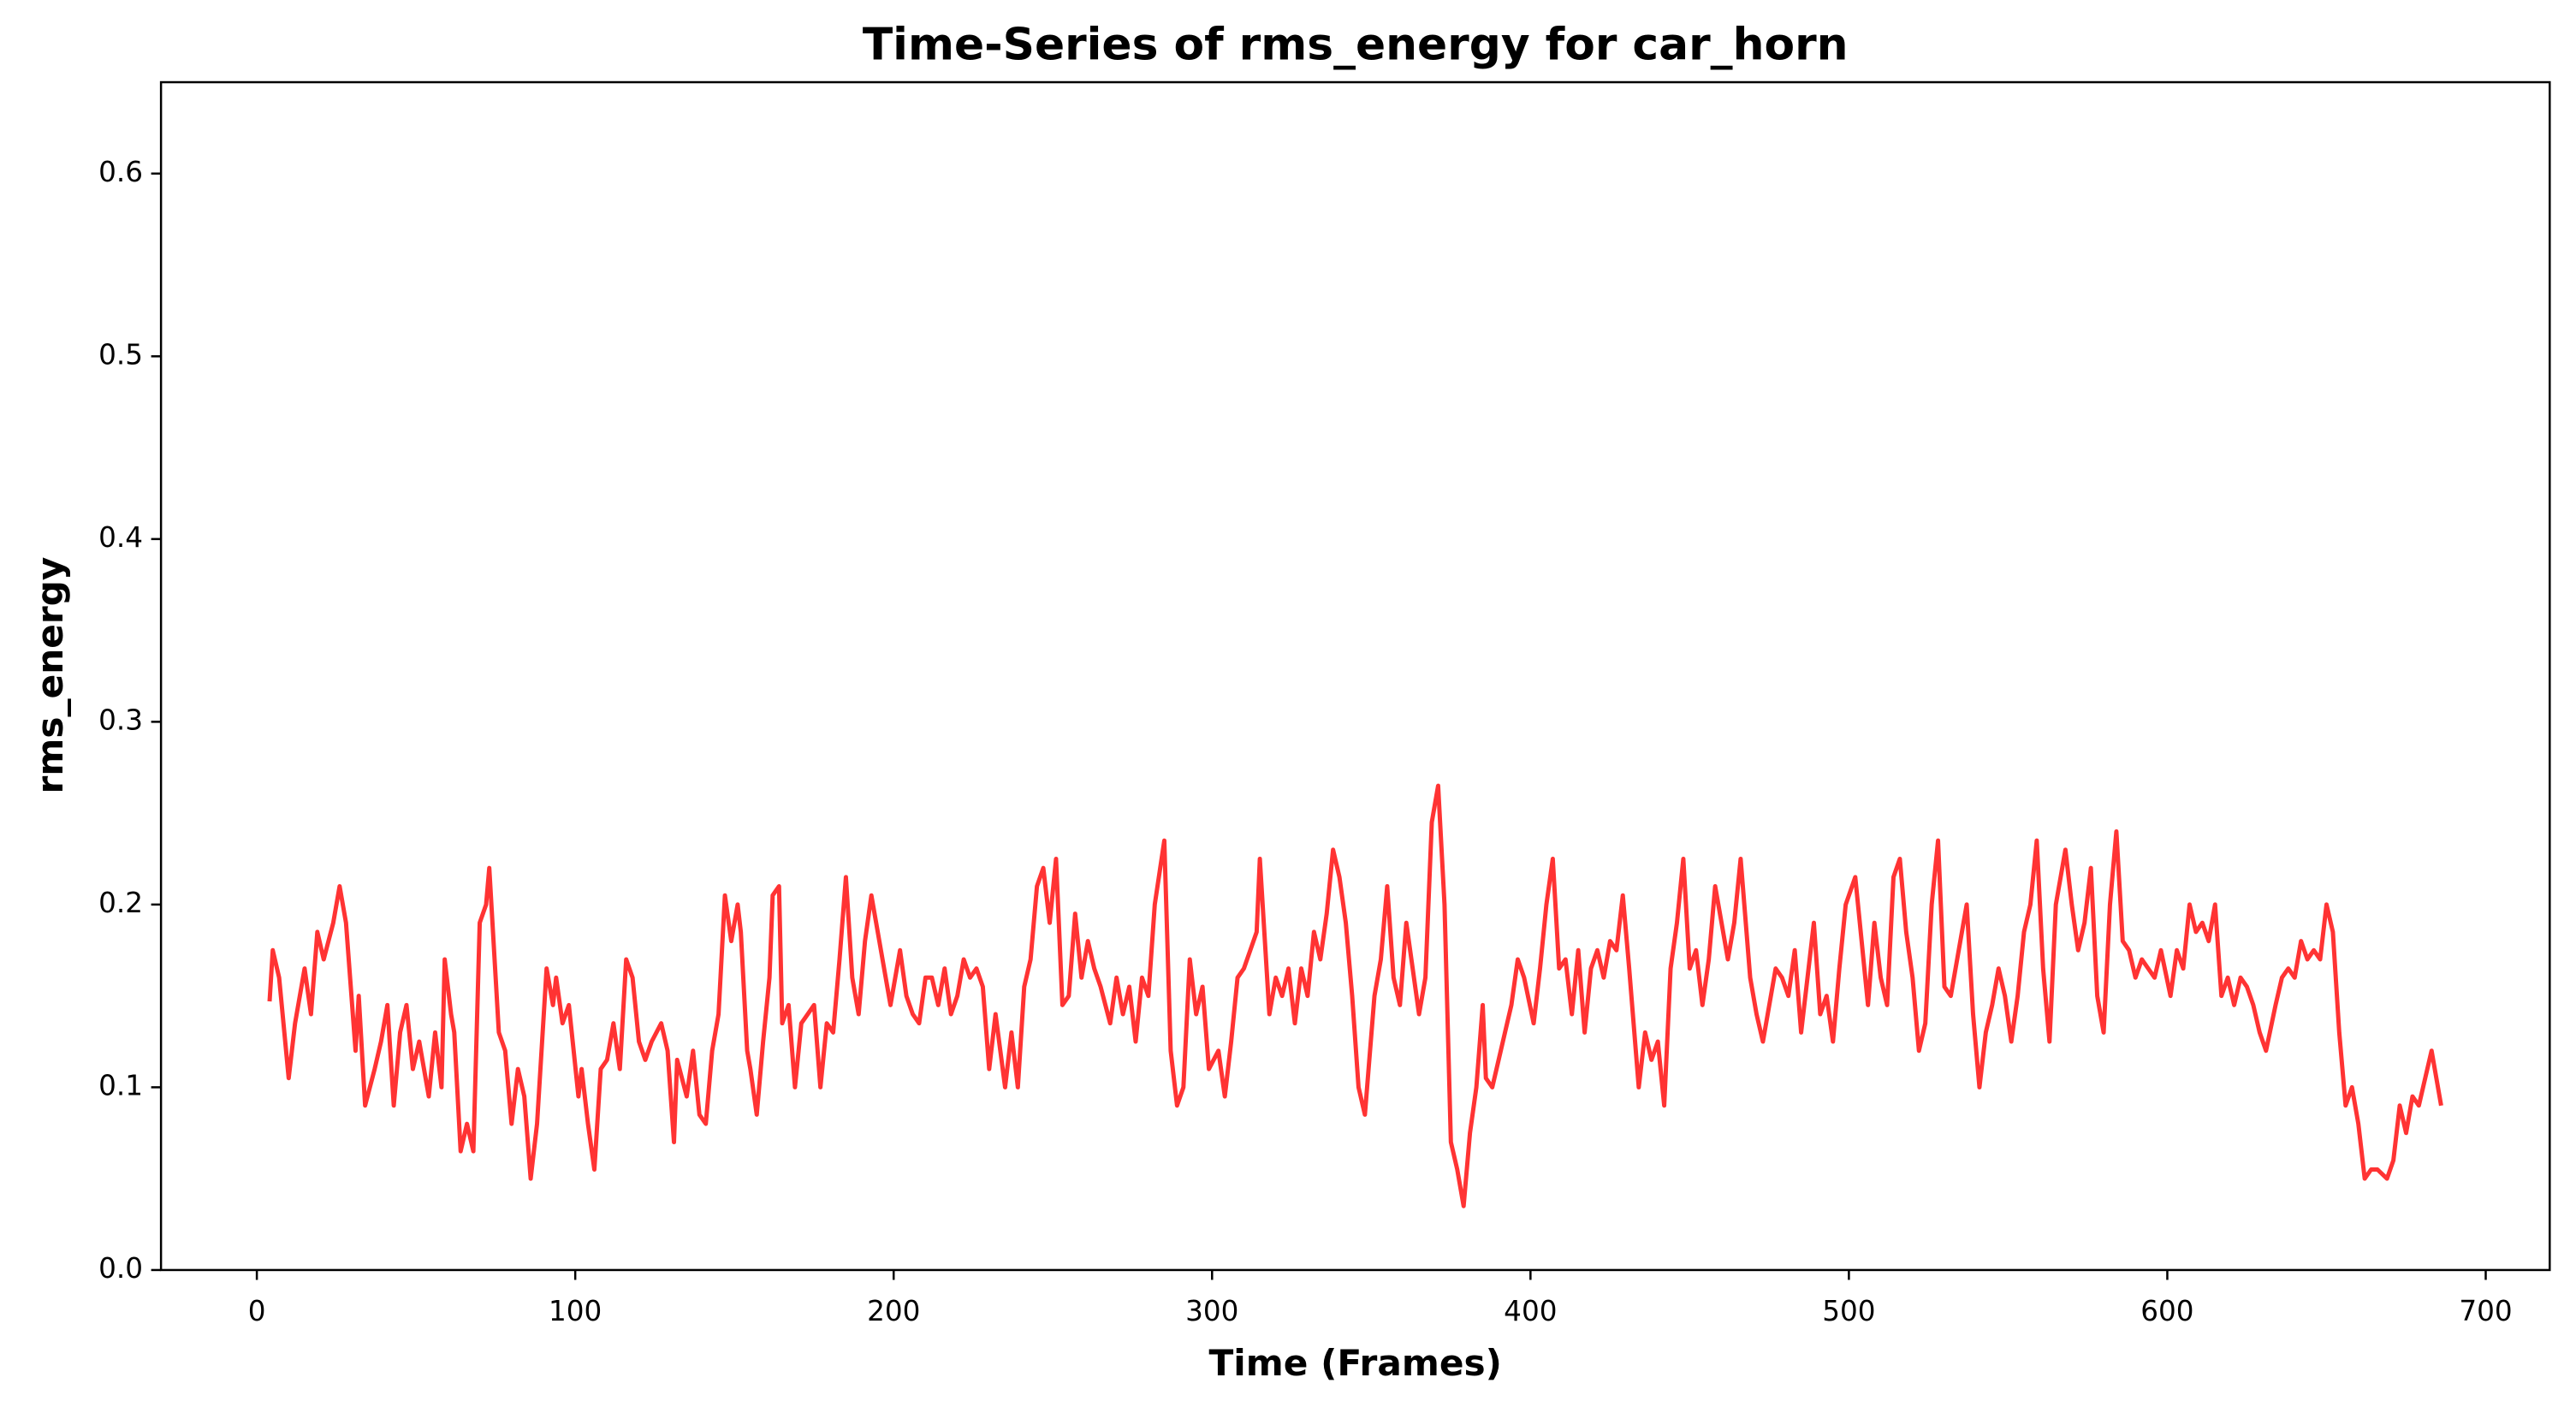 The image size is (2576, 1413). What do you see at coordinates (575, 1311) in the screenshot?
I see `x-tick-label: 100` at bounding box center [575, 1311].